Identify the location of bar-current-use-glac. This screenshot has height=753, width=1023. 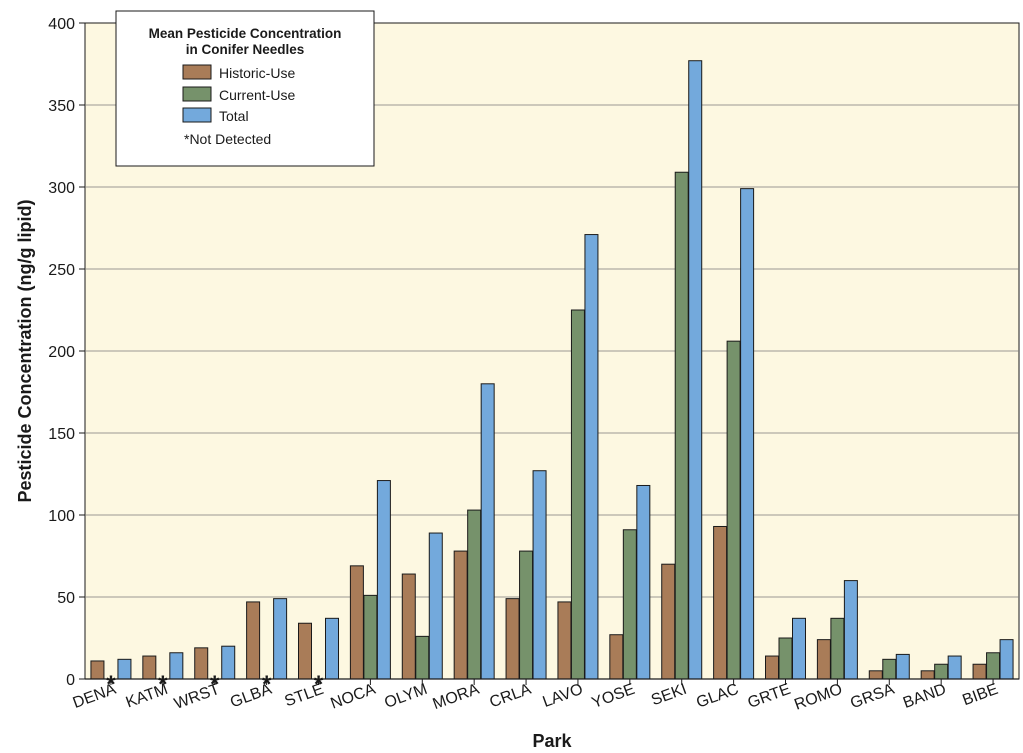
(733, 510).